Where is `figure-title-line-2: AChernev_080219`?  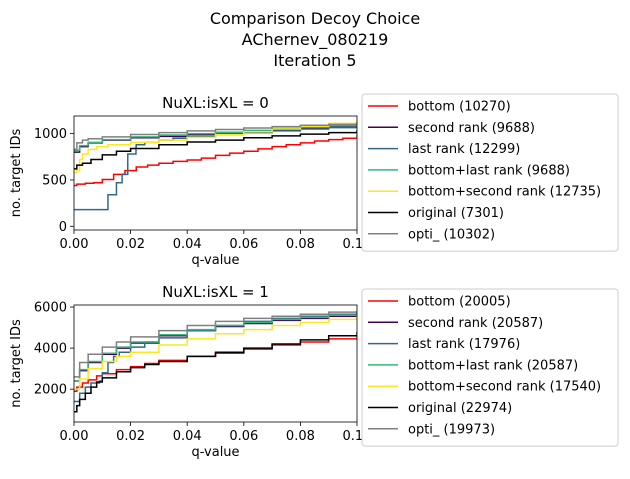 figure-title-line-2: AChernev_080219 is located at coordinates (315, 40).